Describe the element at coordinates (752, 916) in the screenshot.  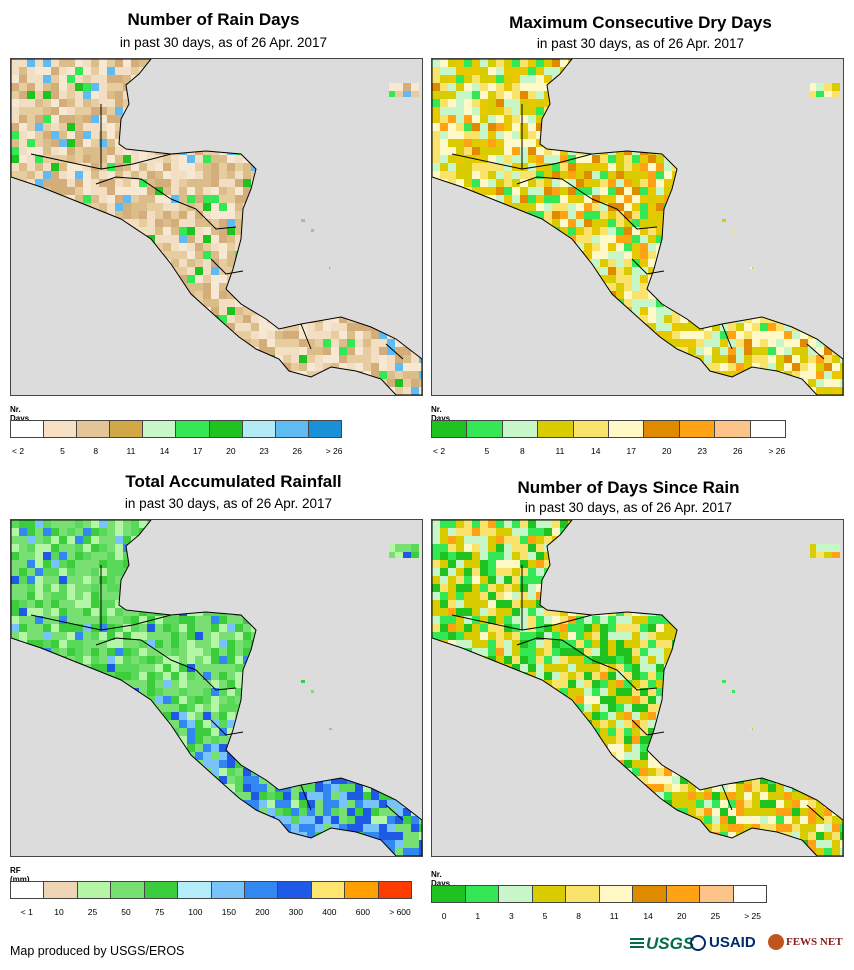
I see `legend-tick-label: > 25` at that location.